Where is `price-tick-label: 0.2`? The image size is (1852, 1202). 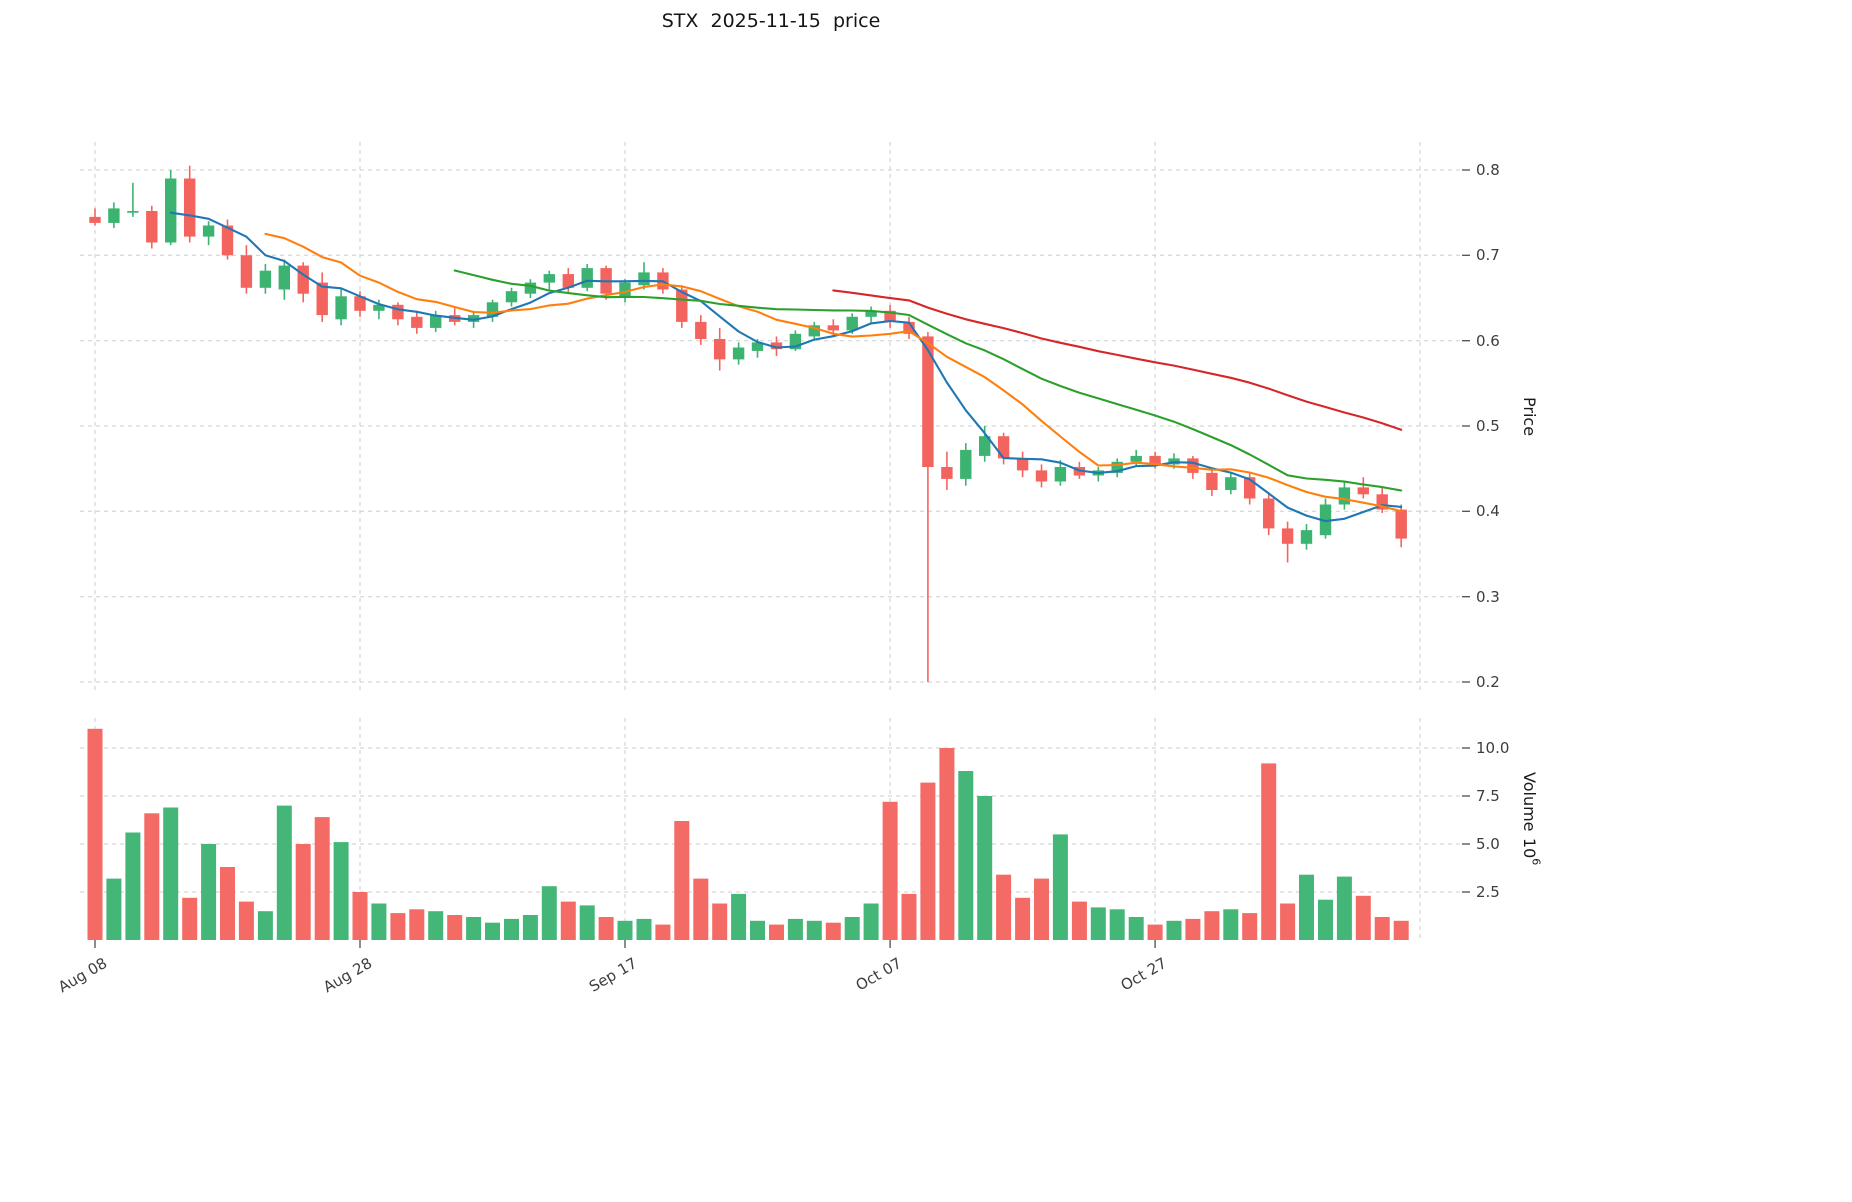
price-tick-label: 0.2 is located at coordinates (1488, 682).